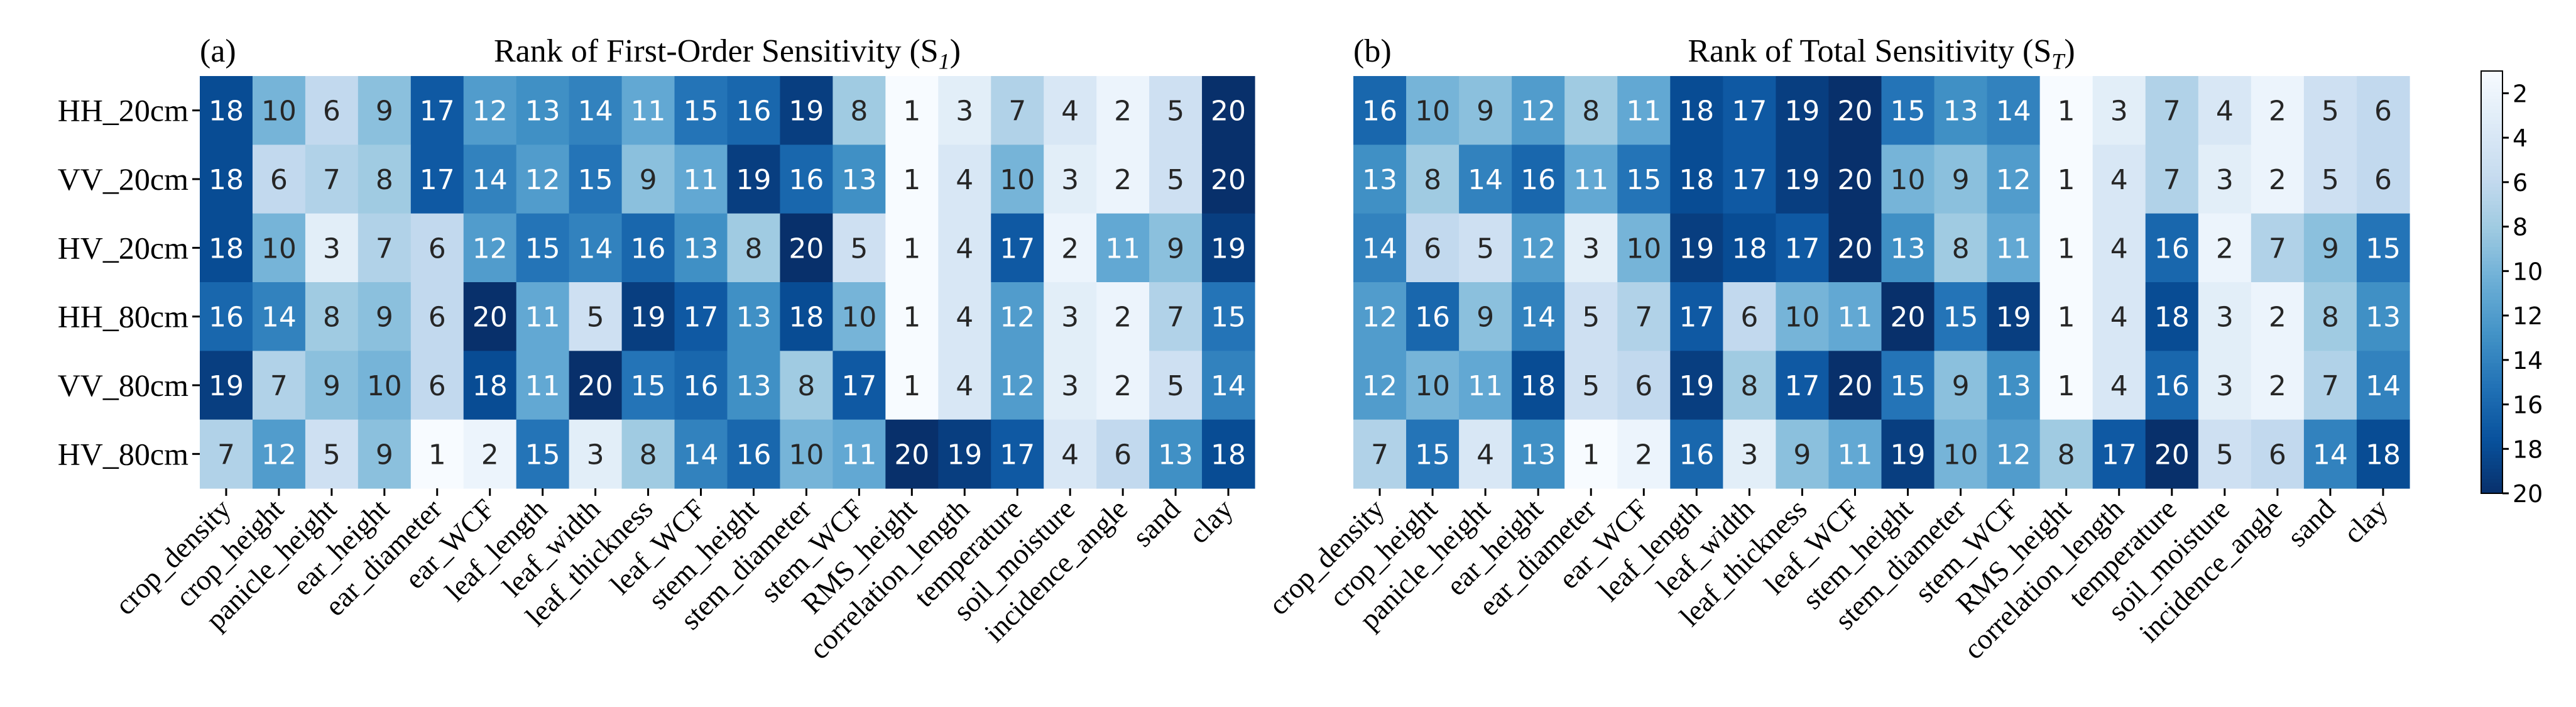 The height and width of the screenshot is (707, 2576). I want to click on column-label: sand, so click(2311, 523).